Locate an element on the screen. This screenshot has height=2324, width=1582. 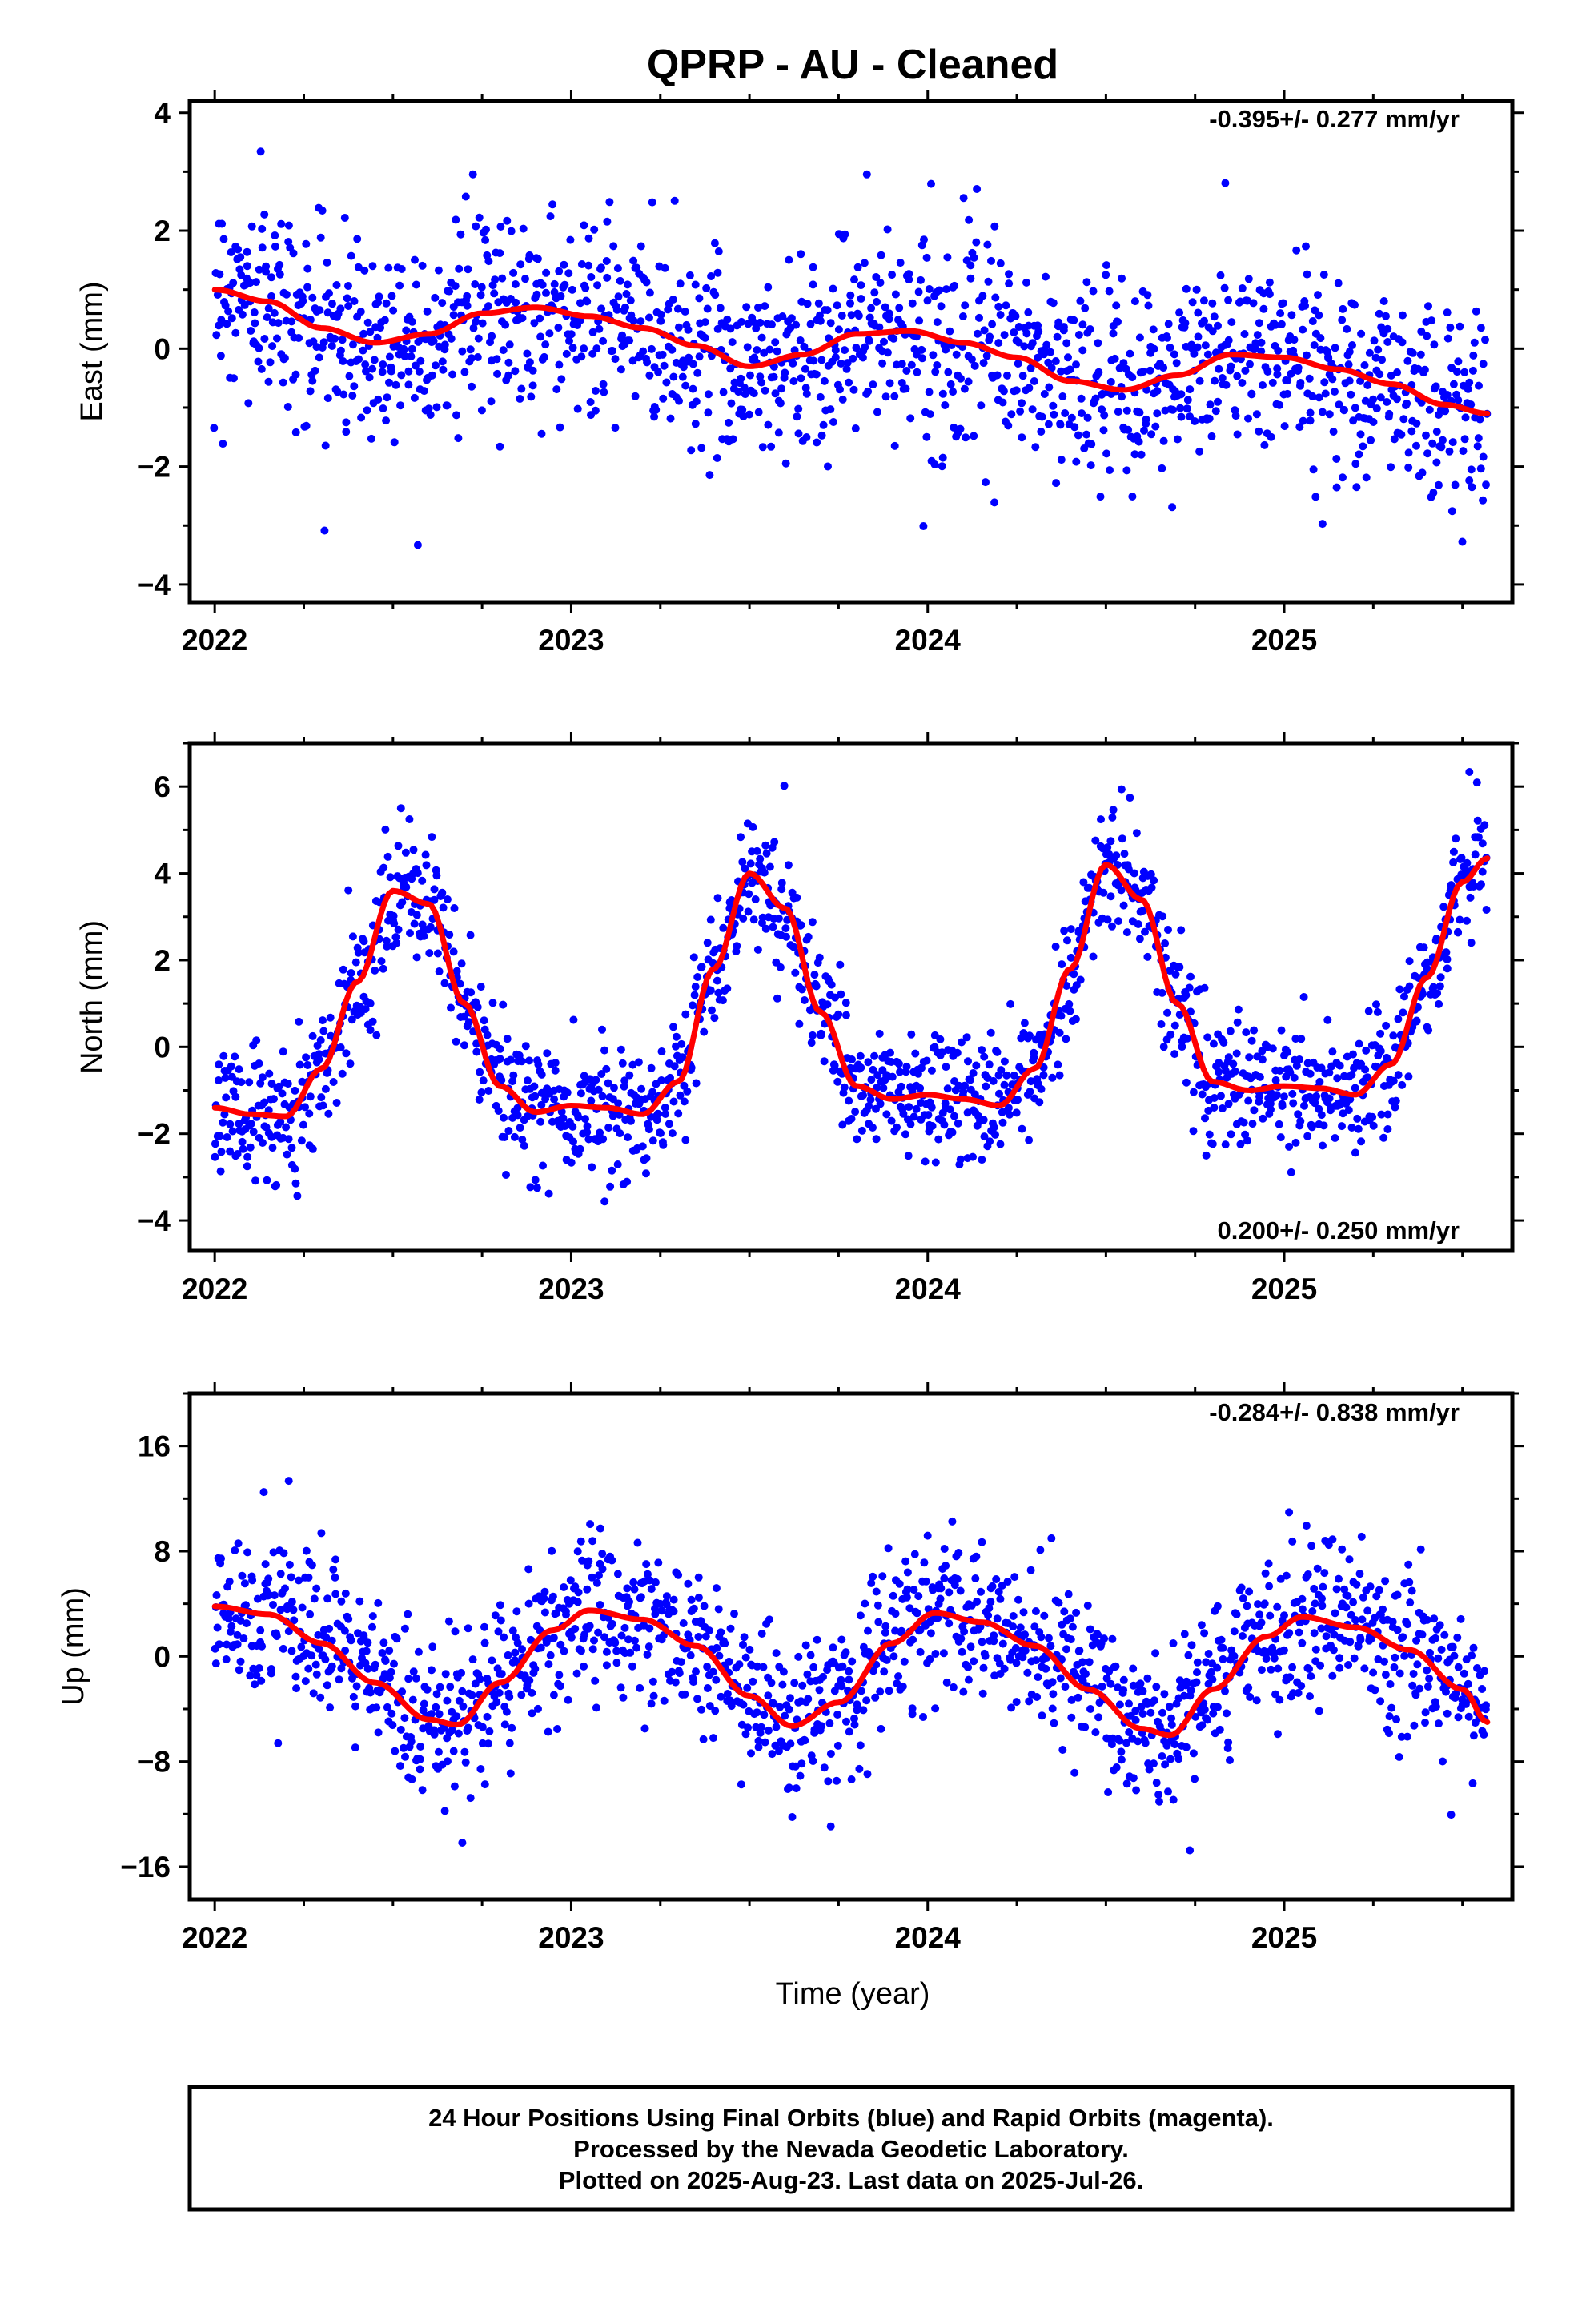
north-x-tick-label: 2025 is located at coordinates (1284, 1289).